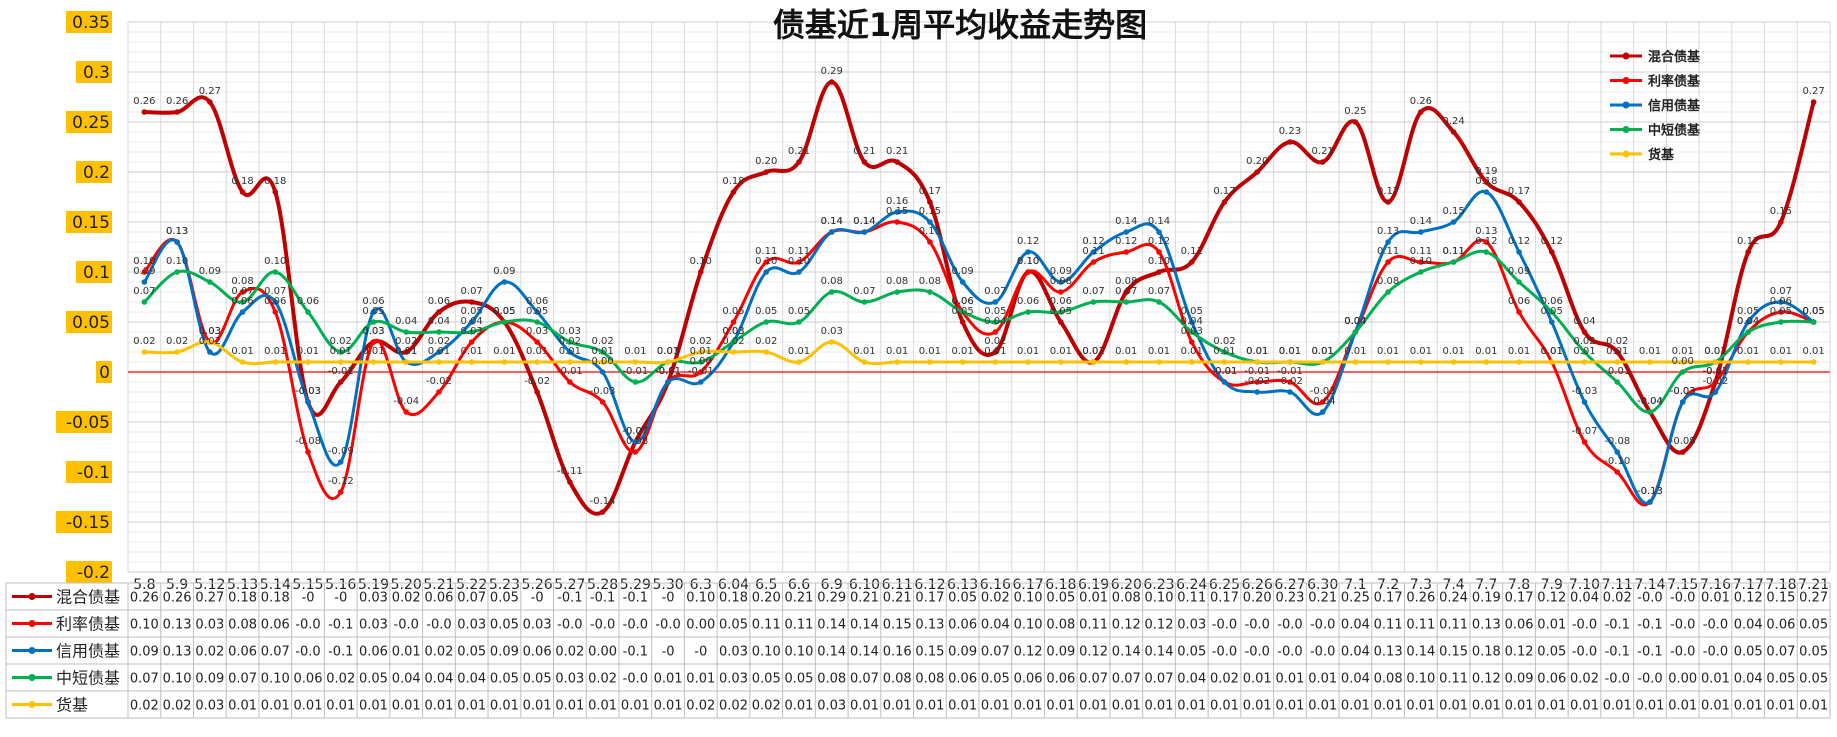 The height and width of the screenshot is (737, 1837). What do you see at coordinates (1323, 151) in the screenshot?
I see `data-label: 0.21` at bounding box center [1323, 151].